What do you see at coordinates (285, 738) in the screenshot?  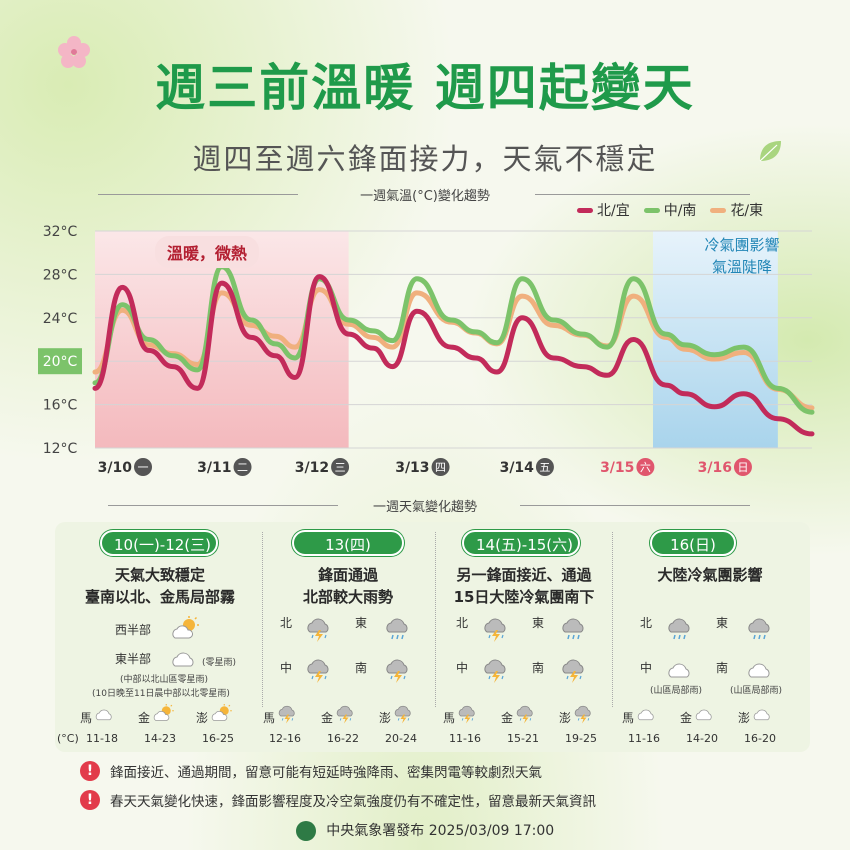 I see `island-temp-range: 12-16` at bounding box center [285, 738].